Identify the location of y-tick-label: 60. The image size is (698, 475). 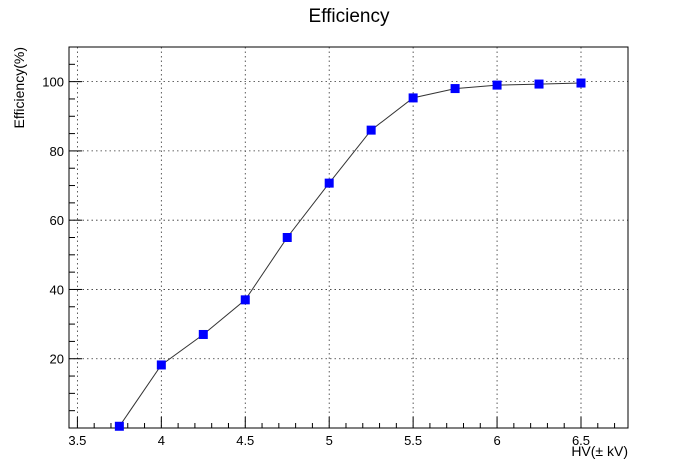
(57, 220).